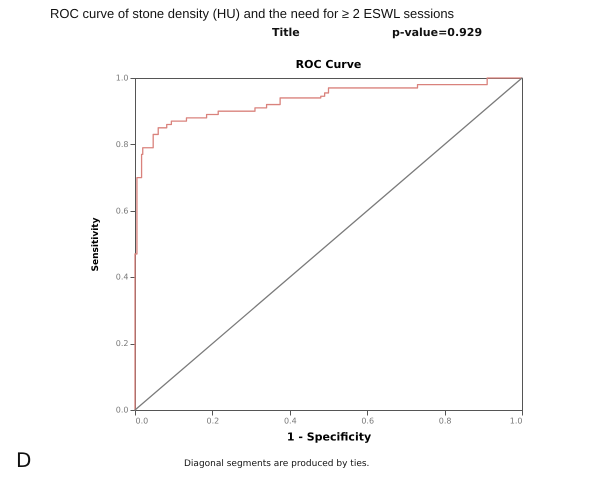 This screenshot has width=603, height=480. What do you see at coordinates (122, 410) in the screenshot?
I see `y-tick-label: 0.0` at bounding box center [122, 410].